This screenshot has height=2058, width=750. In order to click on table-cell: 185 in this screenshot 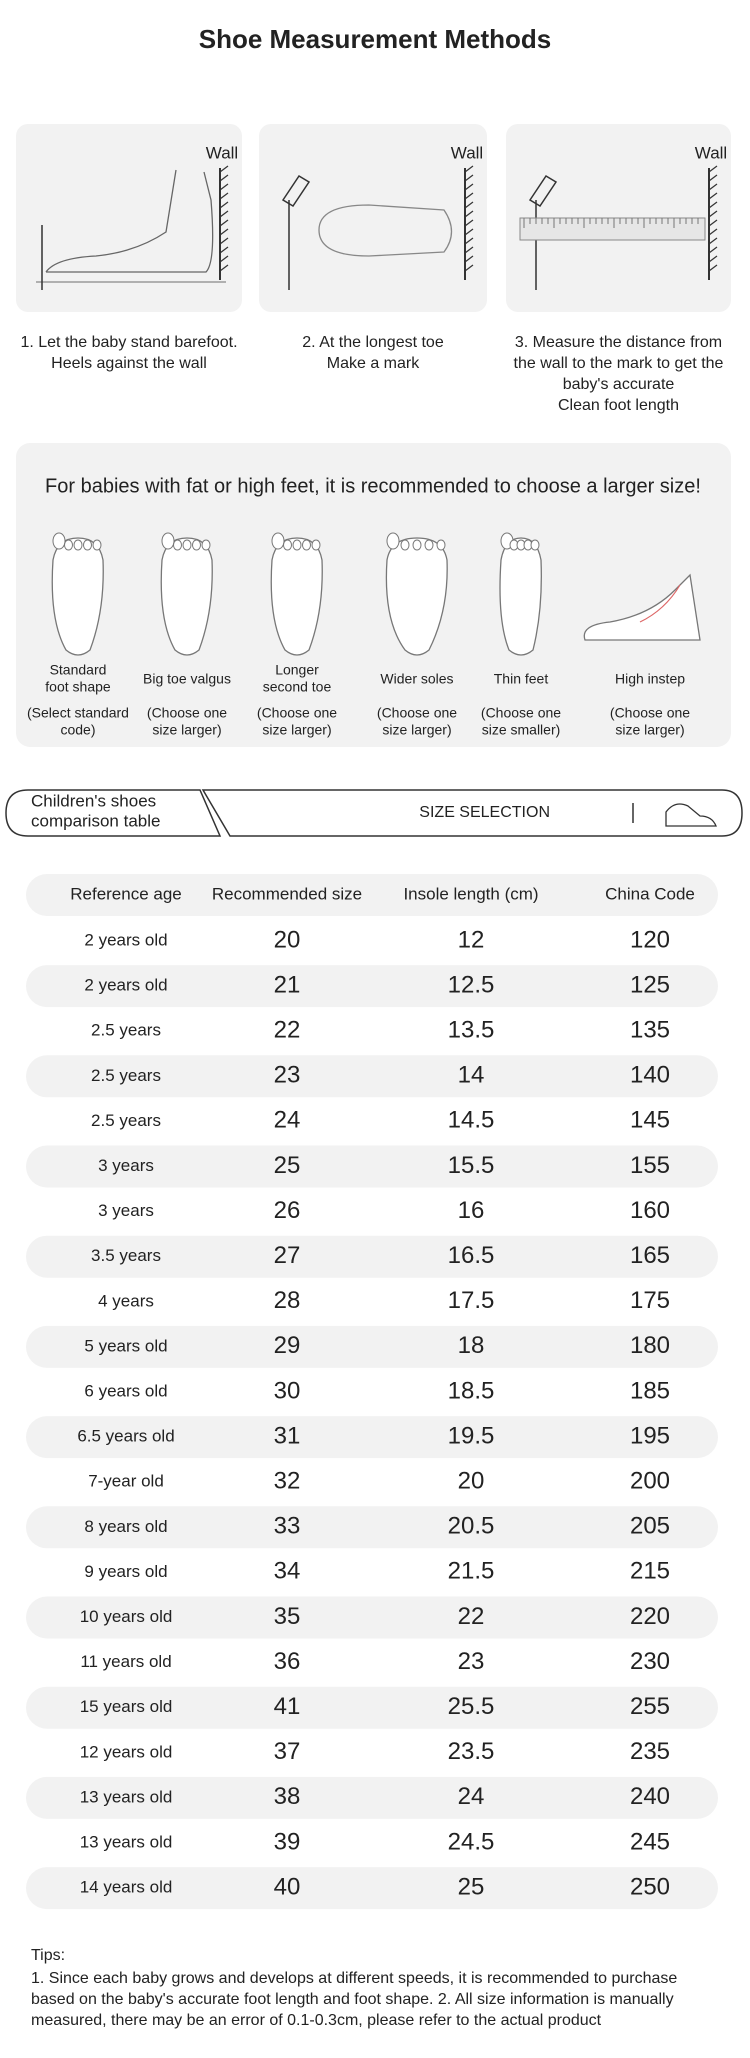, I will do `click(650, 1390)`.